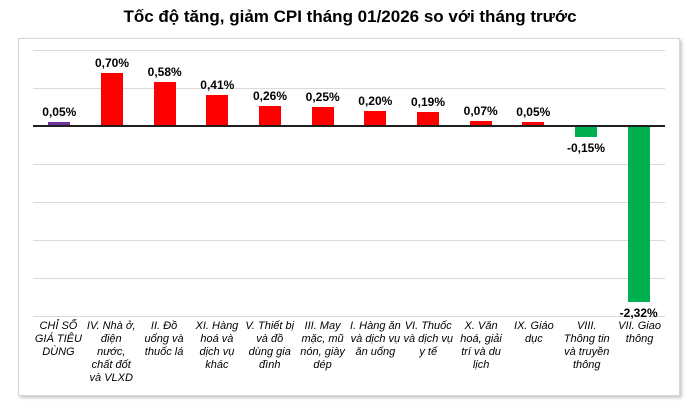  I want to click on category-label-8: VI. Thuốc và dịch vụ y tế, so click(428, 339).